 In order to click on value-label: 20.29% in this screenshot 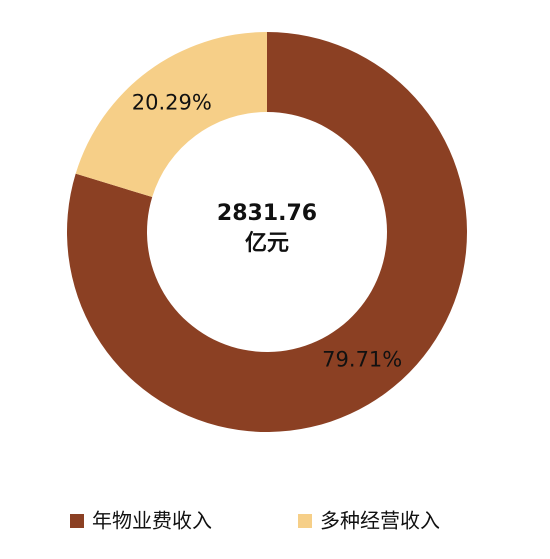, I will do `click(172, 102)`.